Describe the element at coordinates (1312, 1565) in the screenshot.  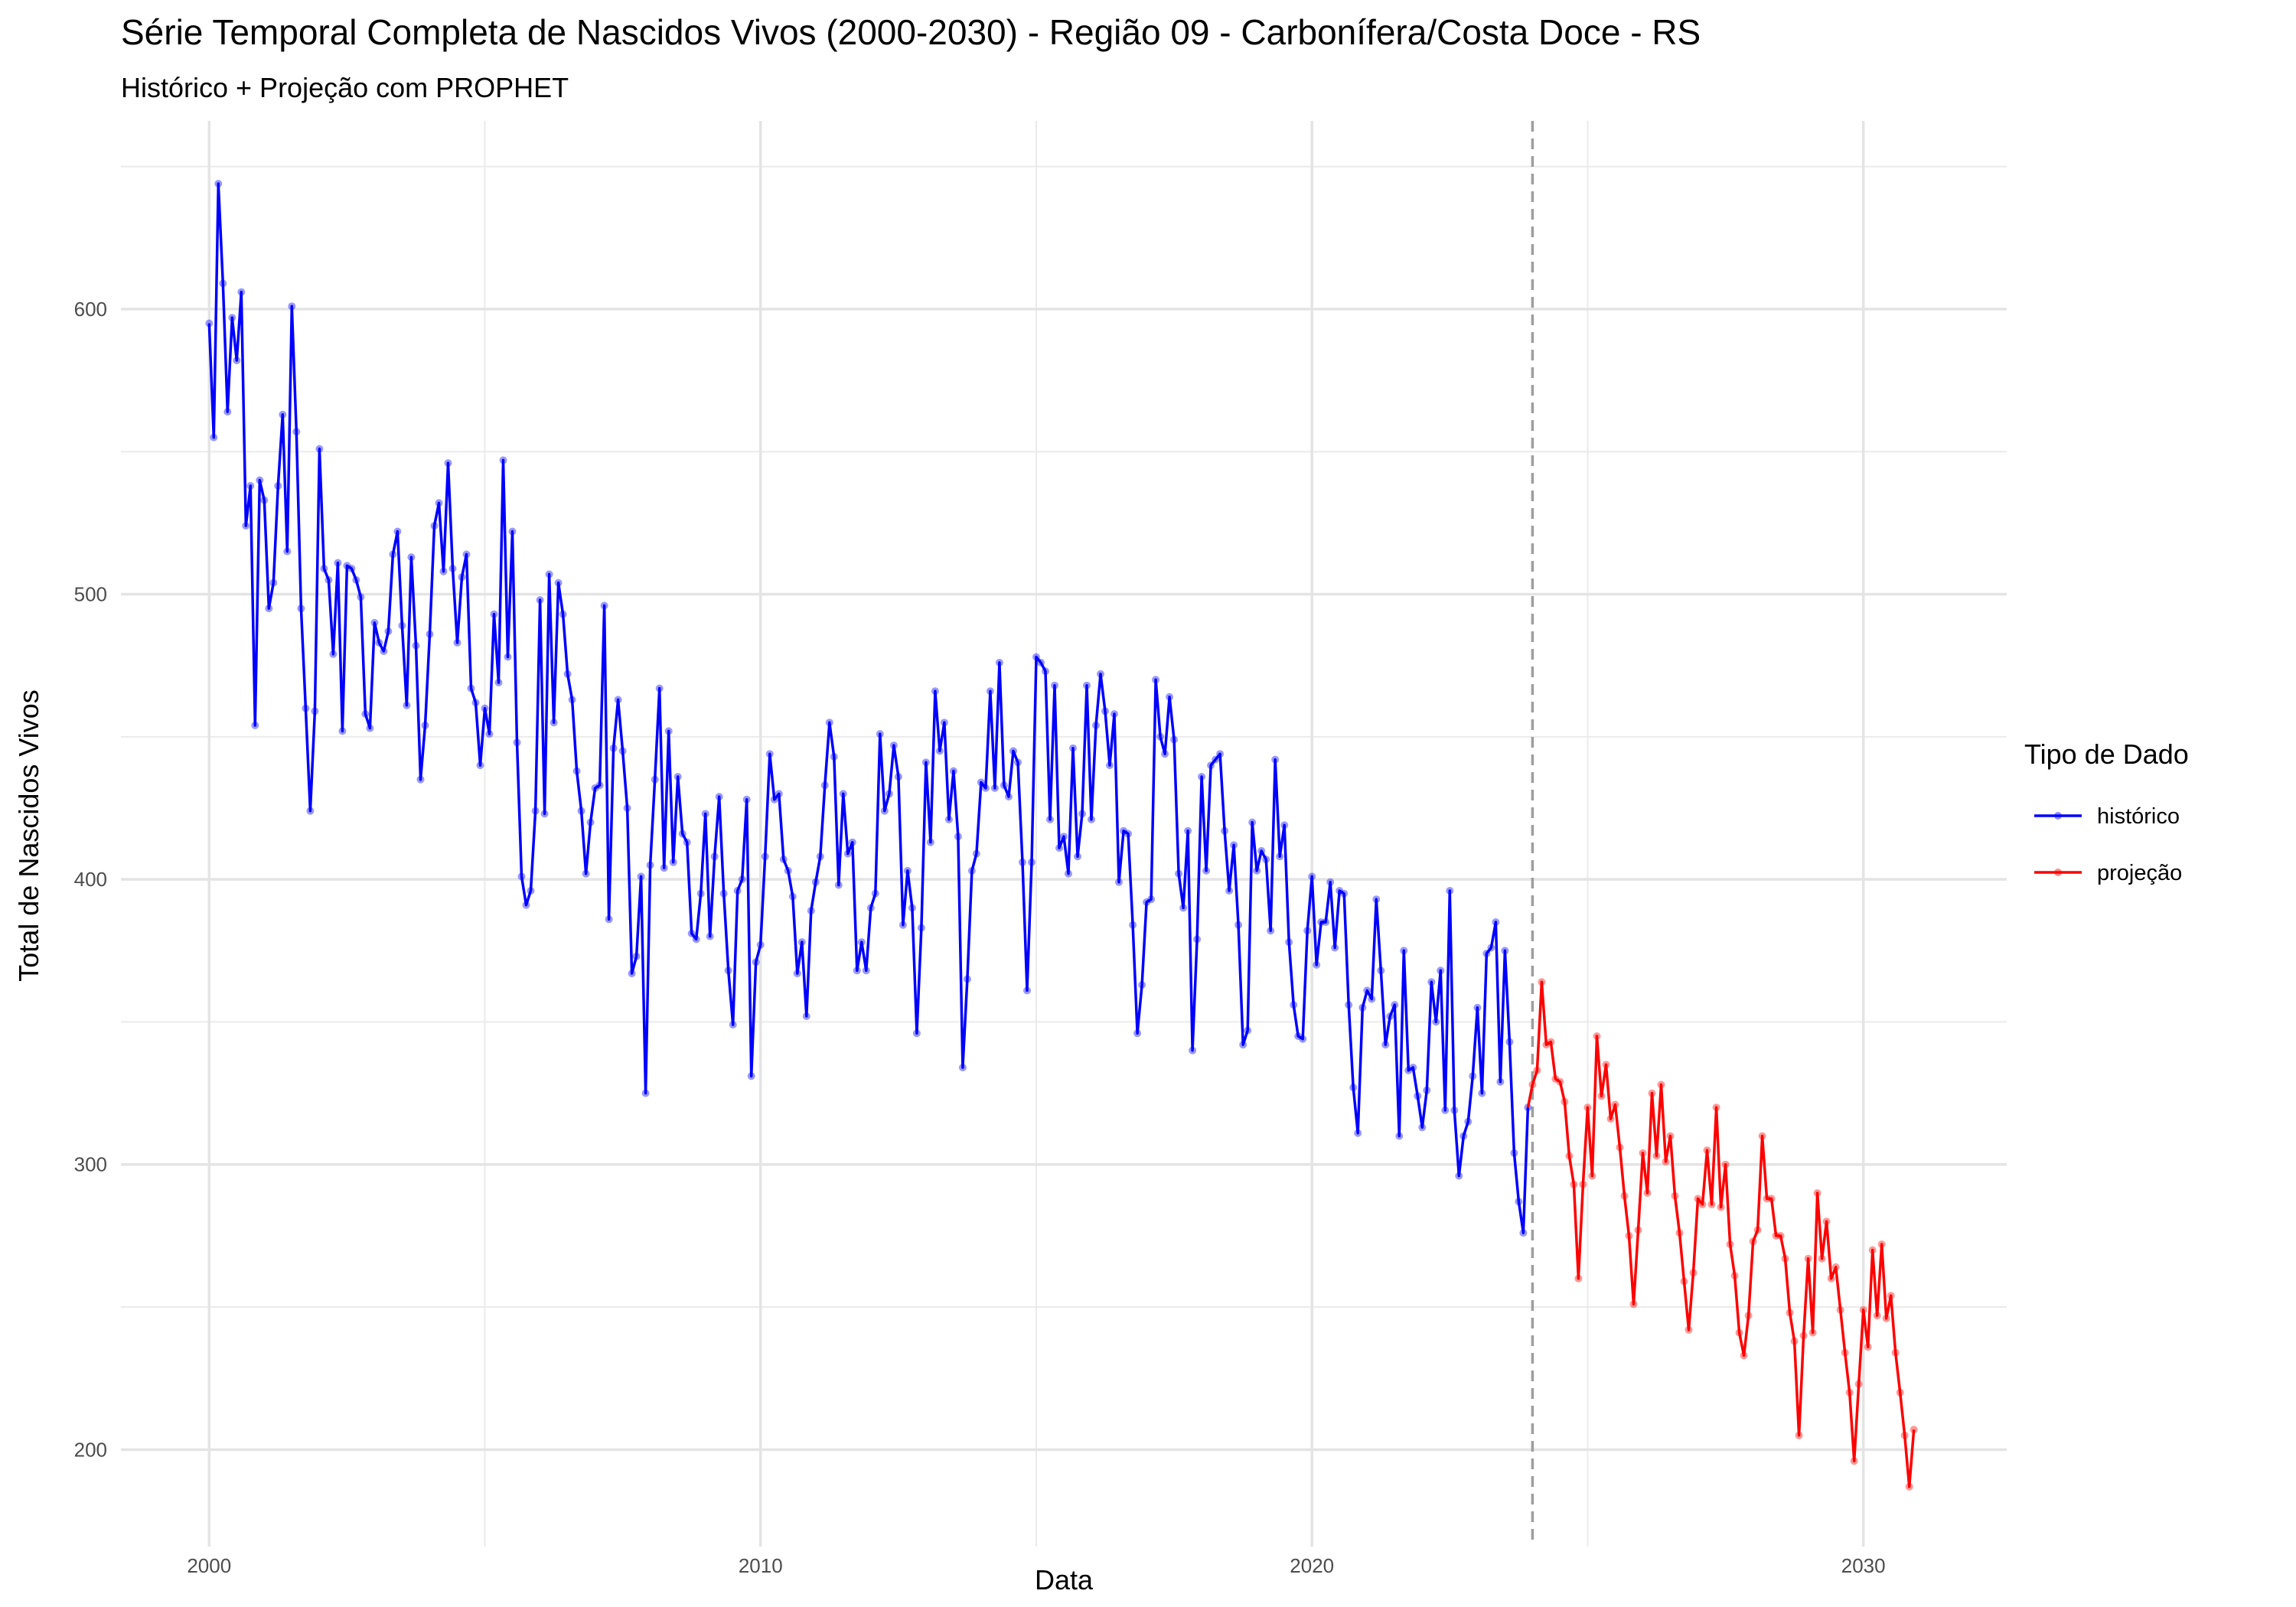
I see `x-tick-label: 2020` at that location.